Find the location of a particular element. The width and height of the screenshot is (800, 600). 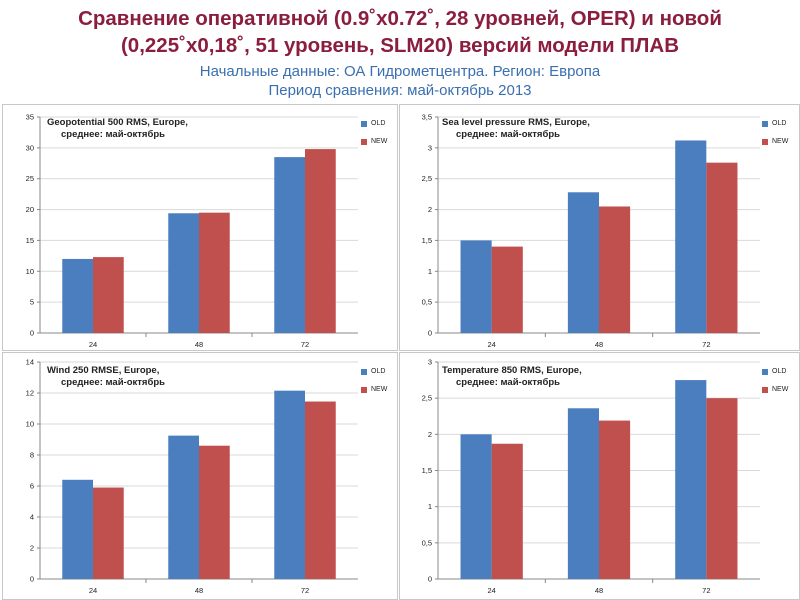

chart-title-line1: Geopotential 500 RMS, Europe, is located at coordinates (117, 122).